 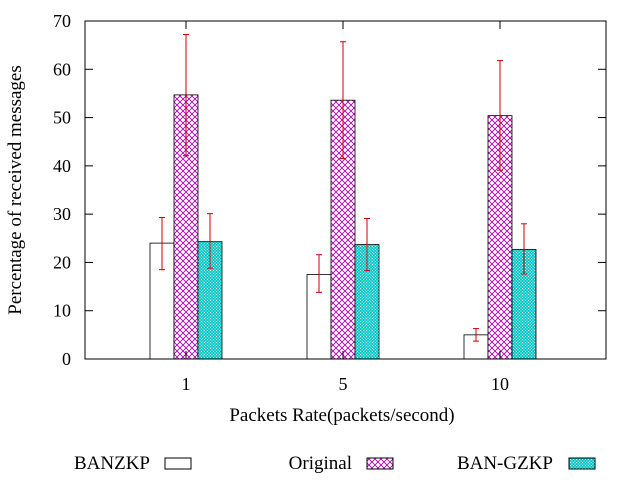 I want to click on x-tick-label-5: 5, so click(x=343, y=384).